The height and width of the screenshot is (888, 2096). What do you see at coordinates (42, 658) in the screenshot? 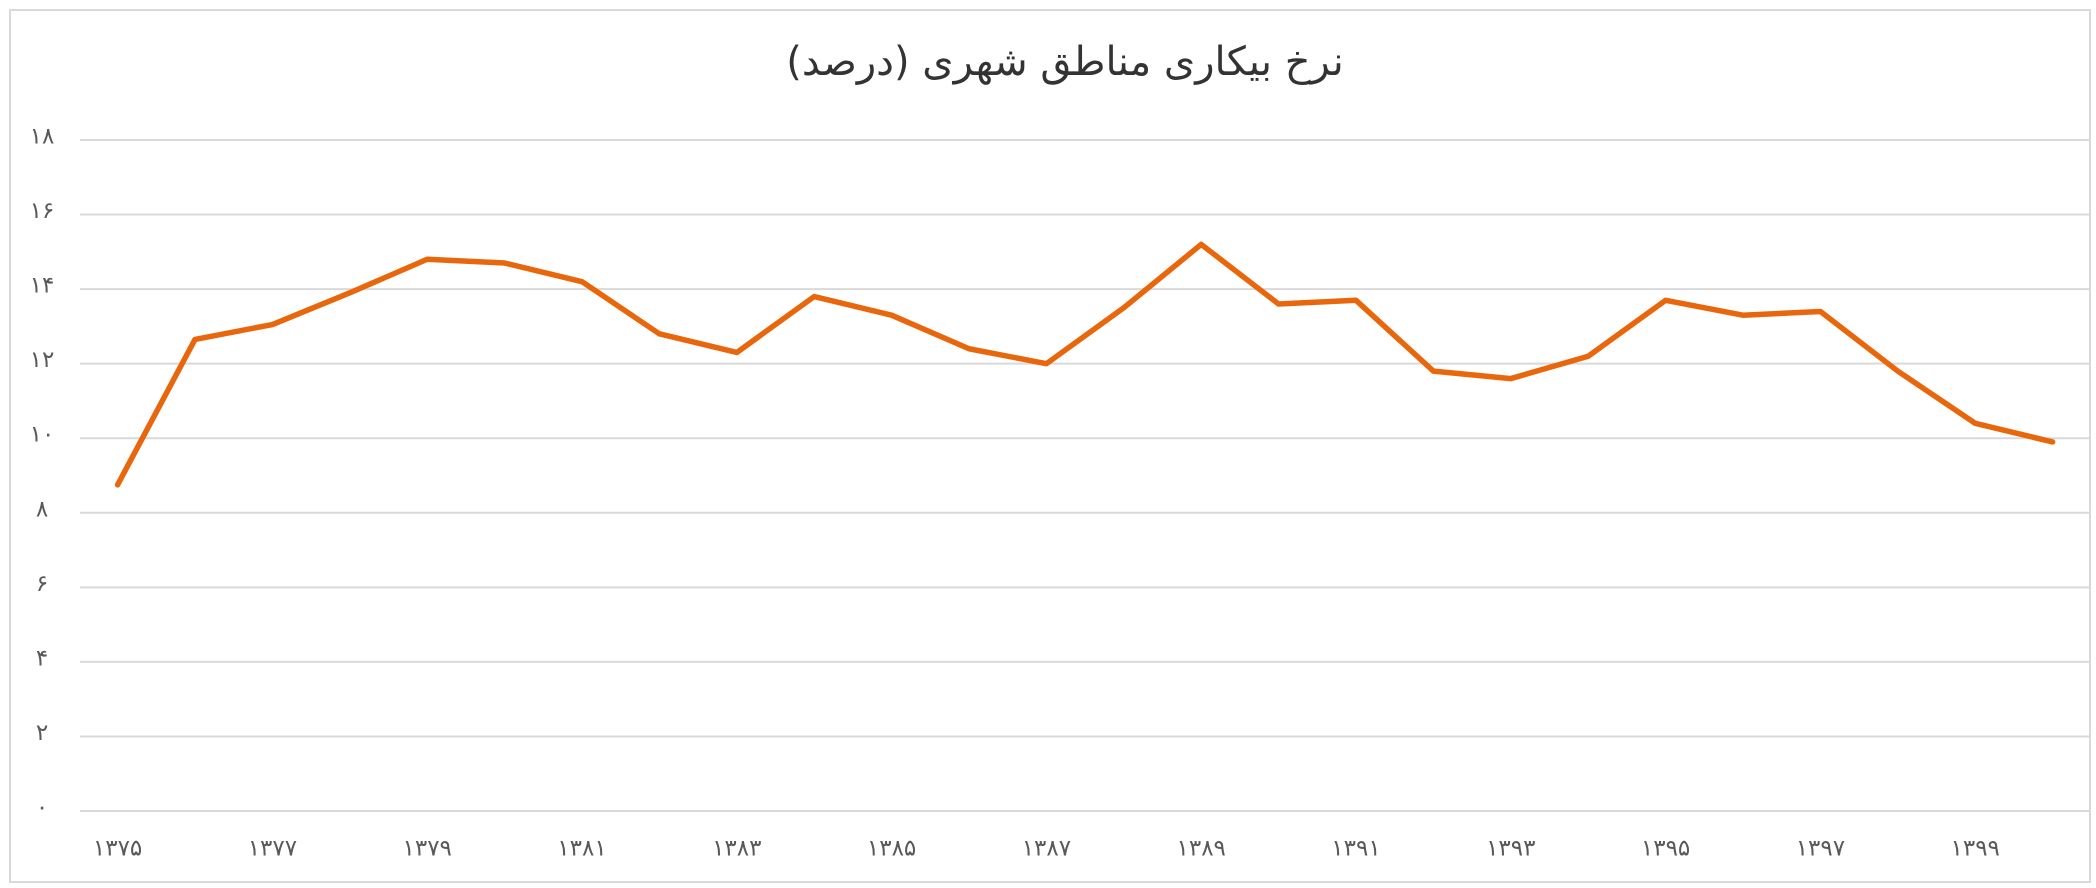
I see `y-tick-label: ۴` at bounding box center [42, 658].